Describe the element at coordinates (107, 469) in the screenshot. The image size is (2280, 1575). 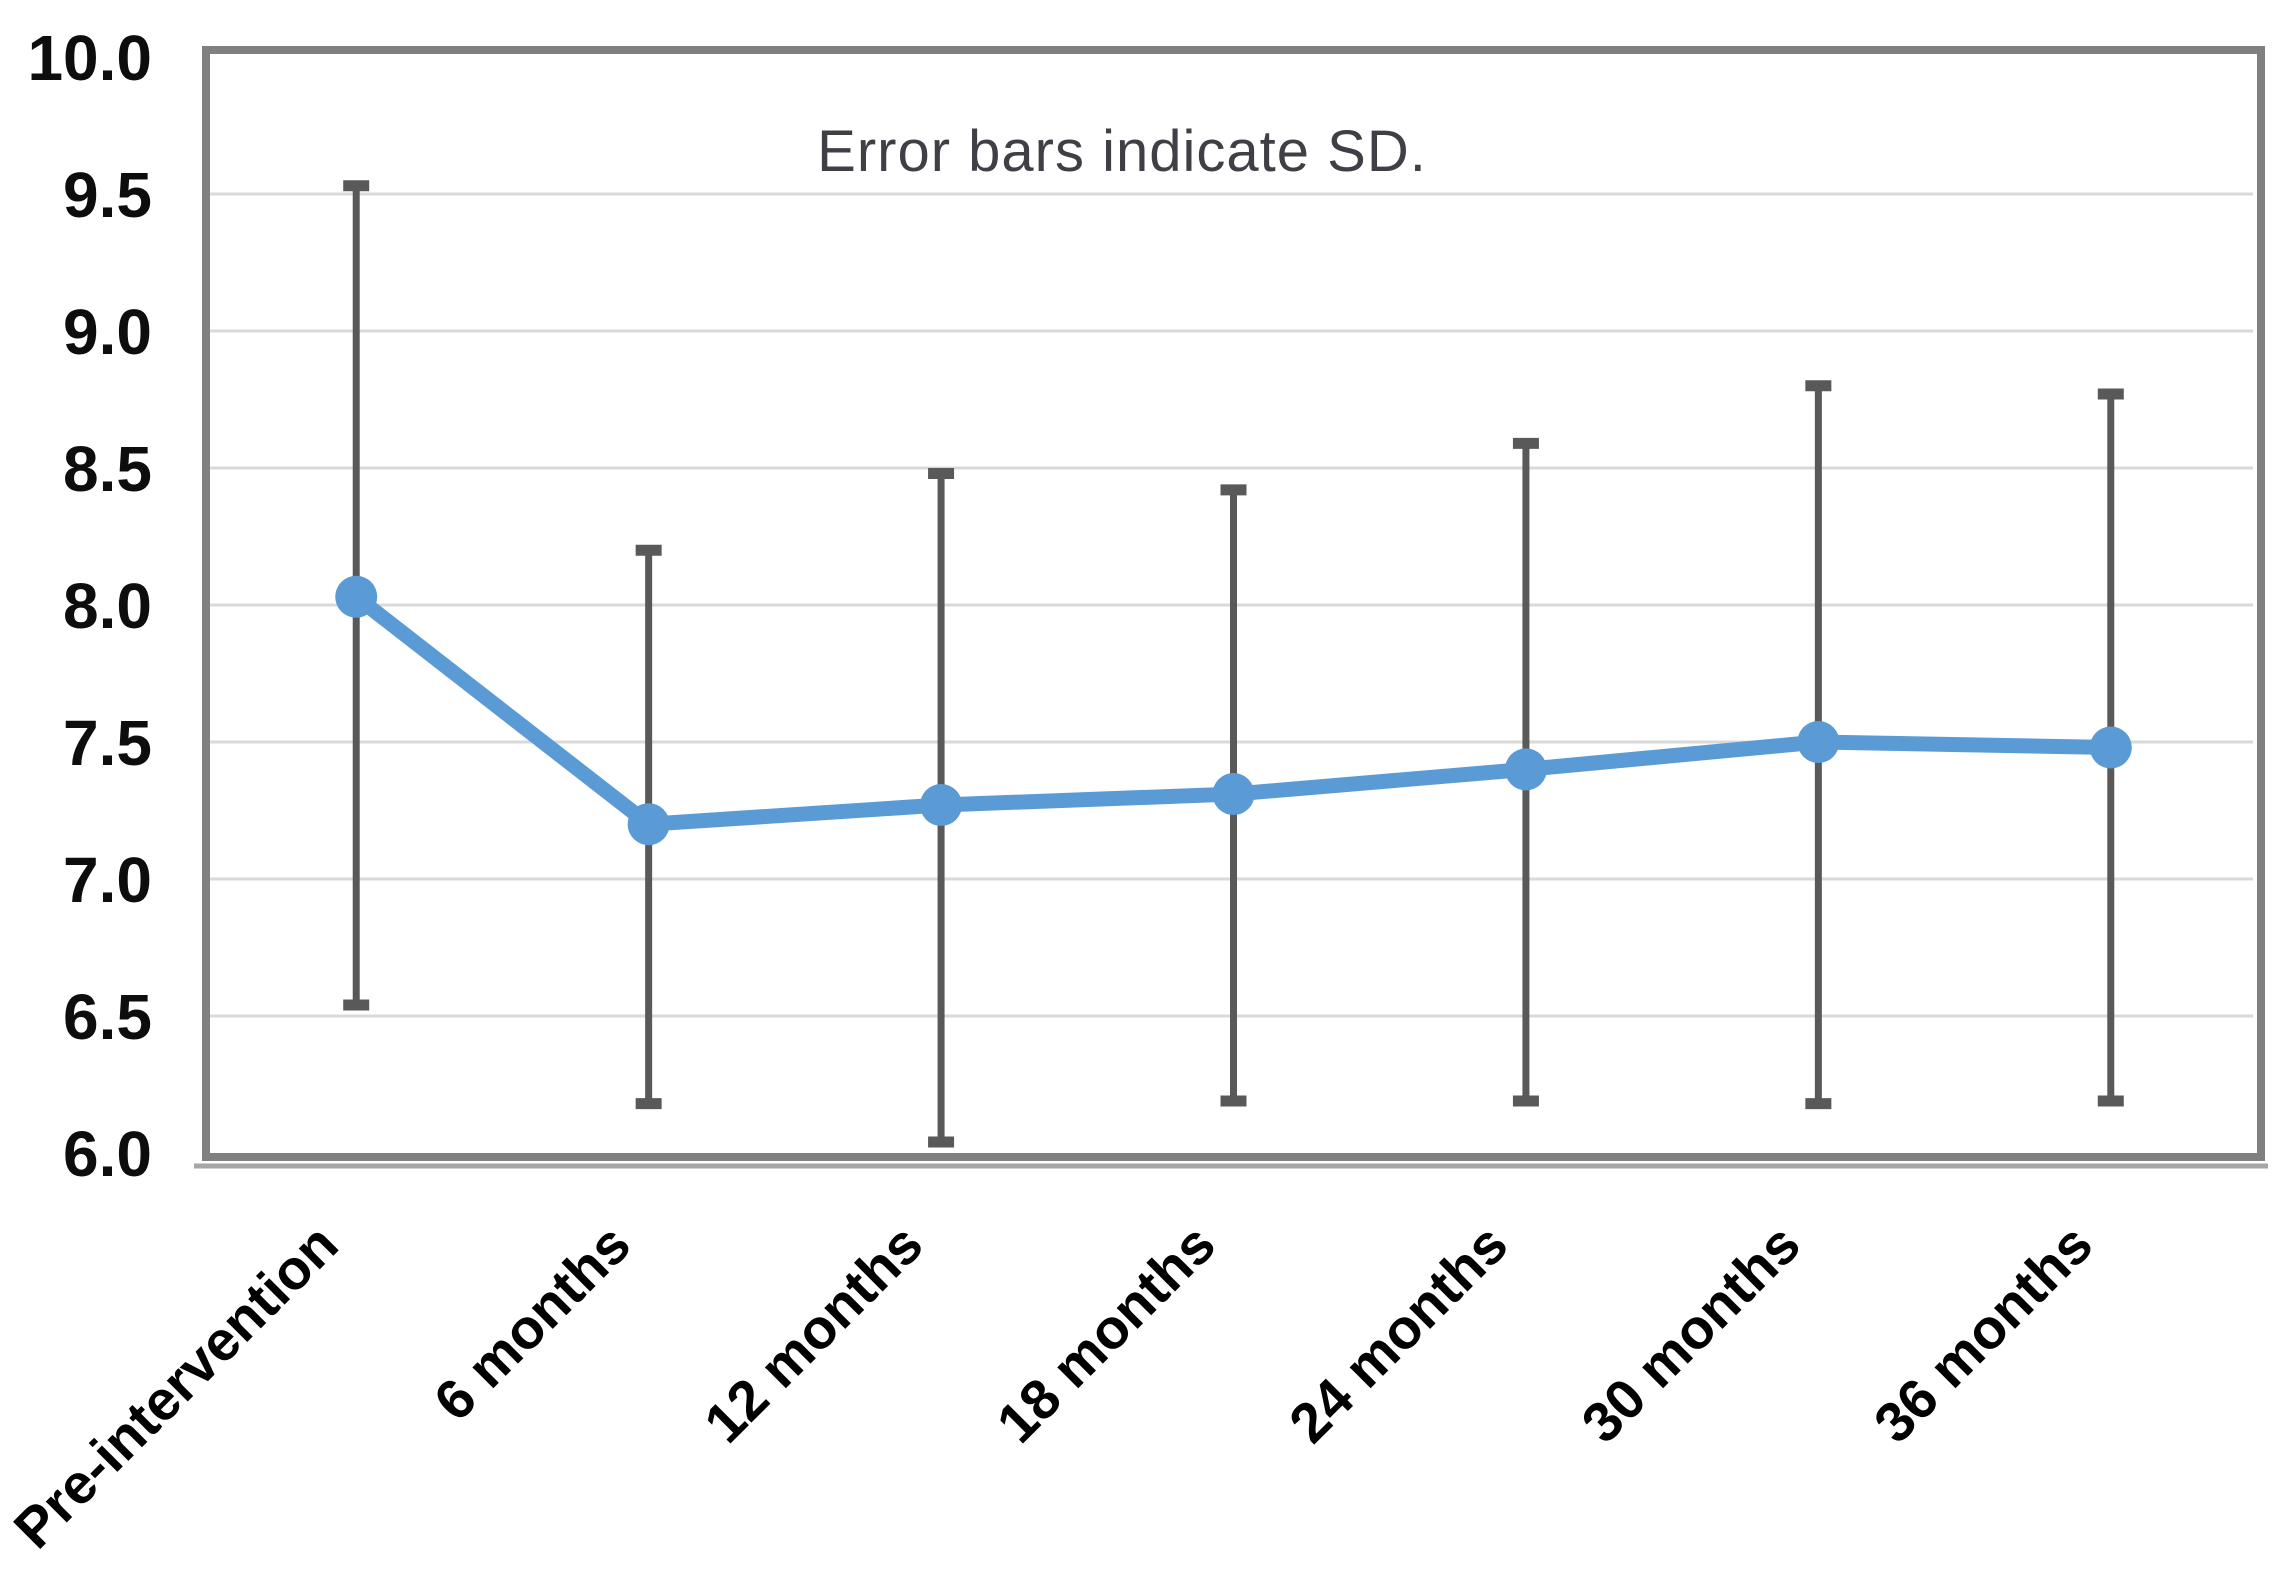
I see `y-tick-label: 8.5` at that location.